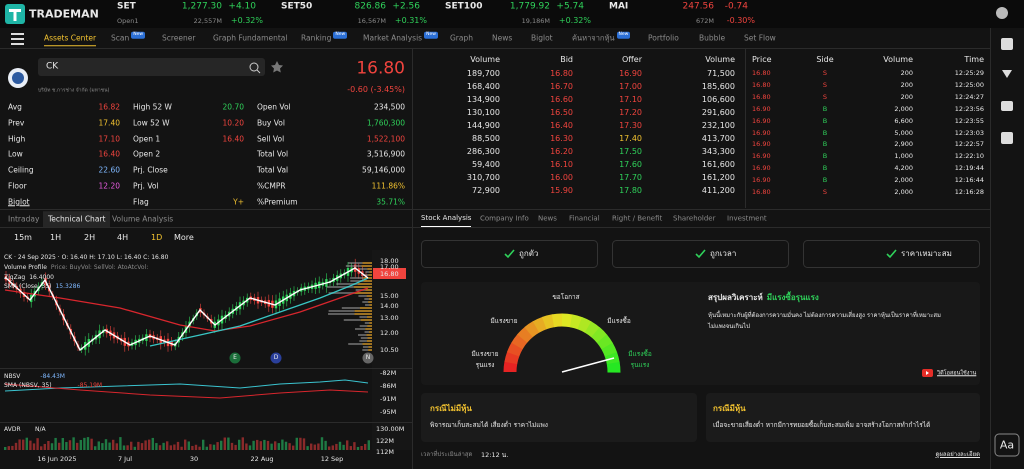  I want to click on nav-item: ค้นหาจากหุ้น, so click(593, 38).